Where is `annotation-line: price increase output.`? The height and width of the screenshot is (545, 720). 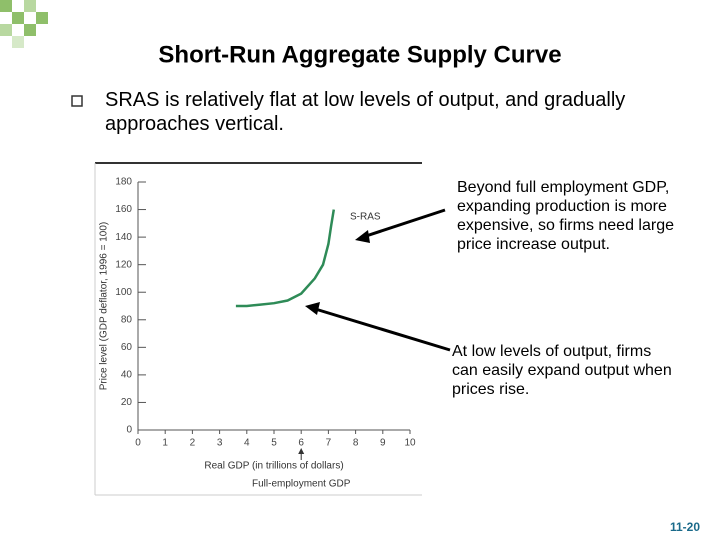 annotation-line: price increase output. is located at coordinates (533, 244).